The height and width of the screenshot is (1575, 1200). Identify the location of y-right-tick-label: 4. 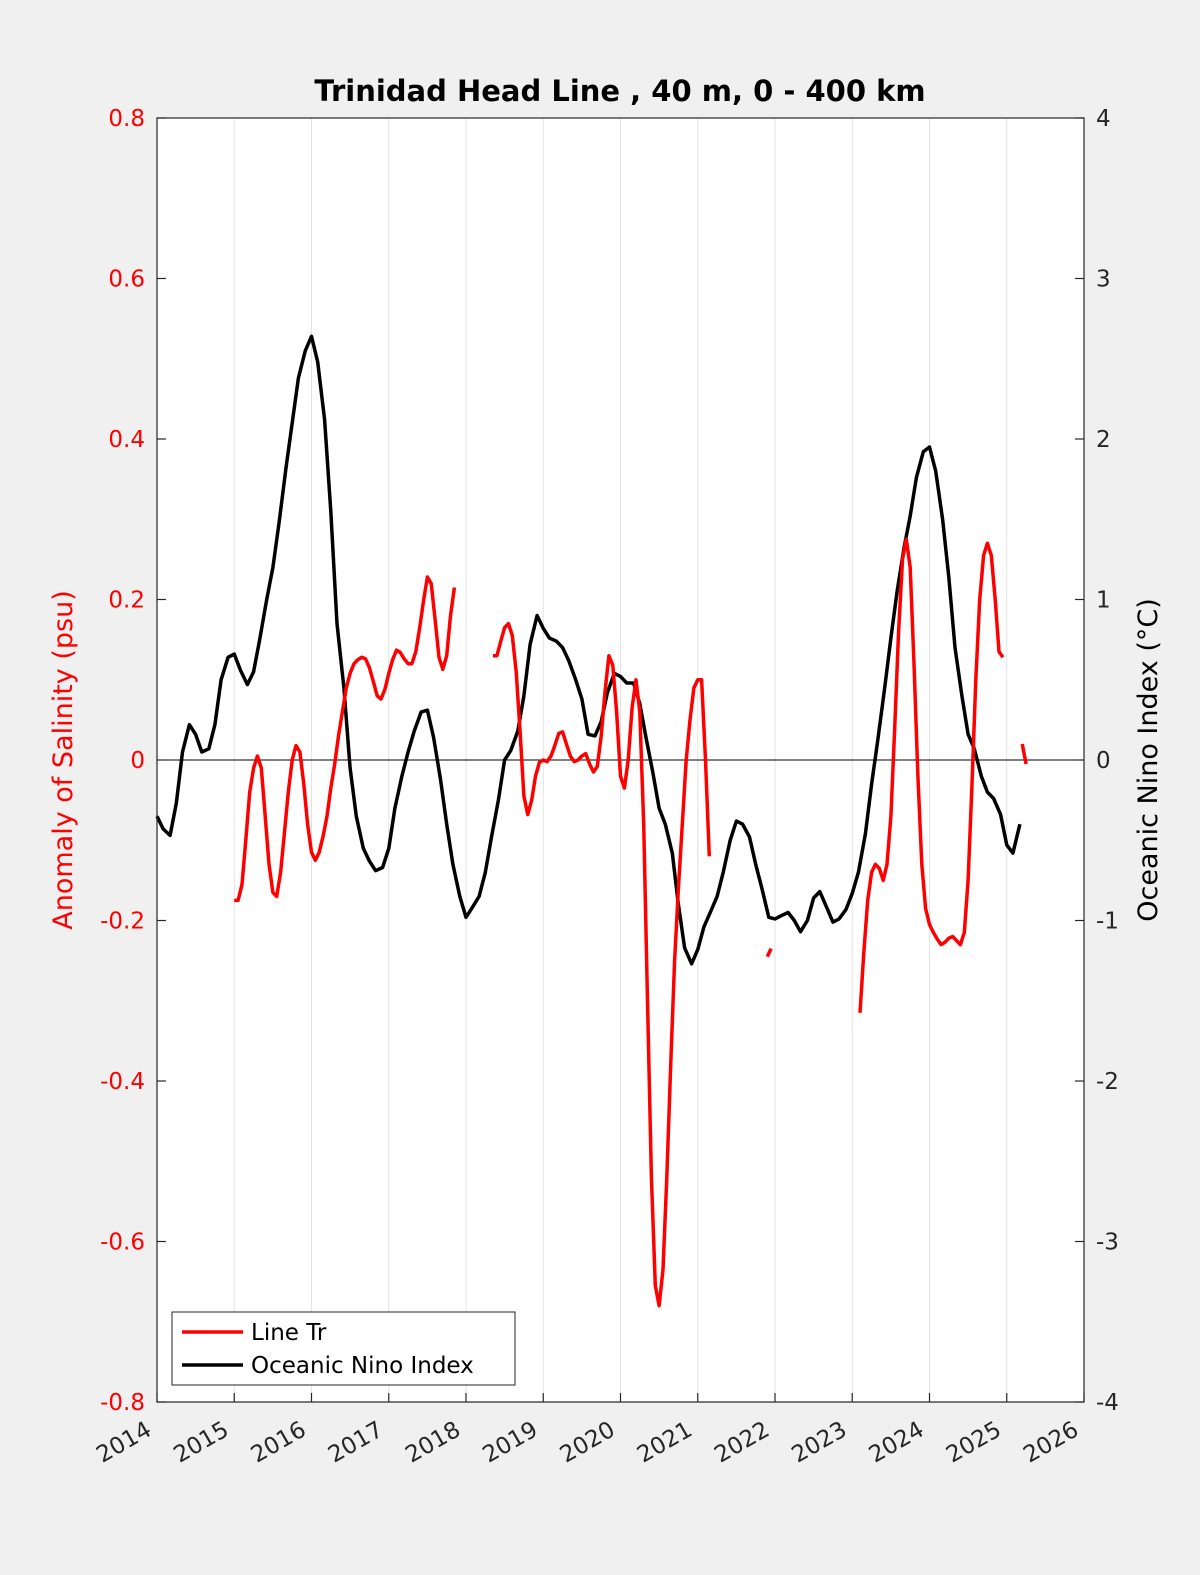
(1103, 119).